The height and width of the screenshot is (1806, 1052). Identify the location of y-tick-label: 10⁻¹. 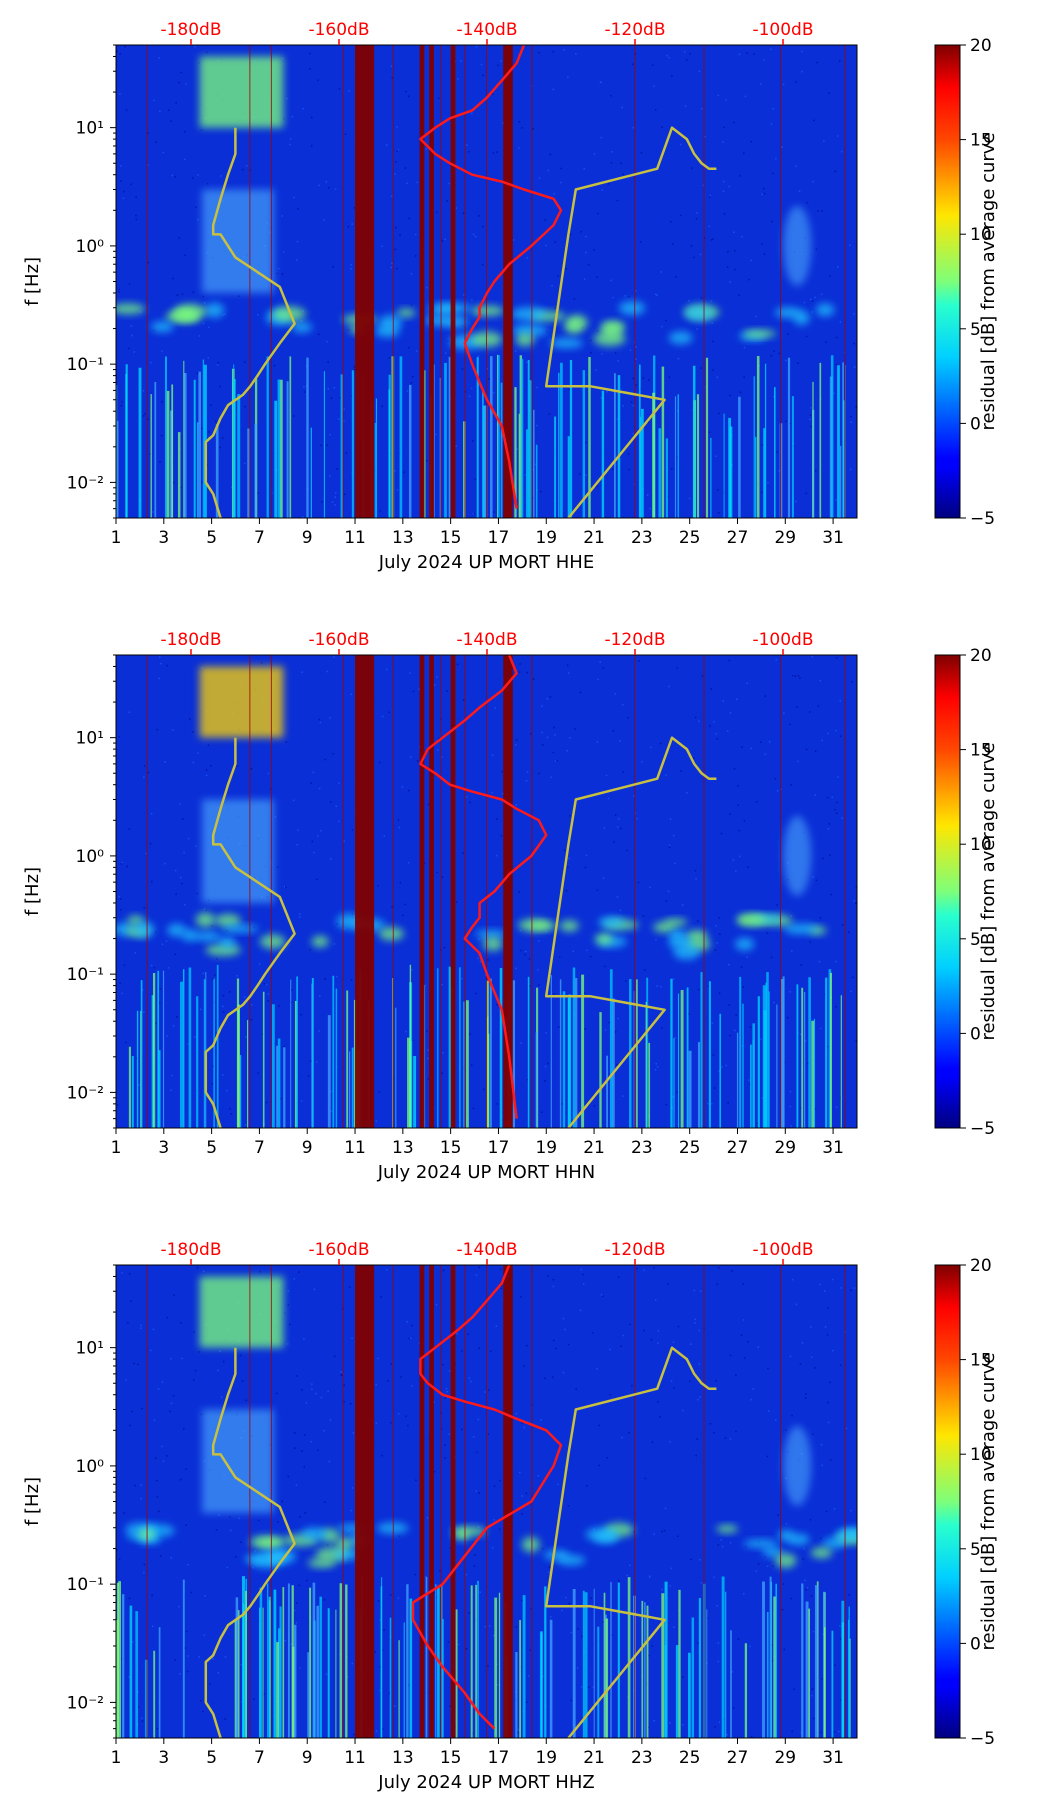
(85, 365).